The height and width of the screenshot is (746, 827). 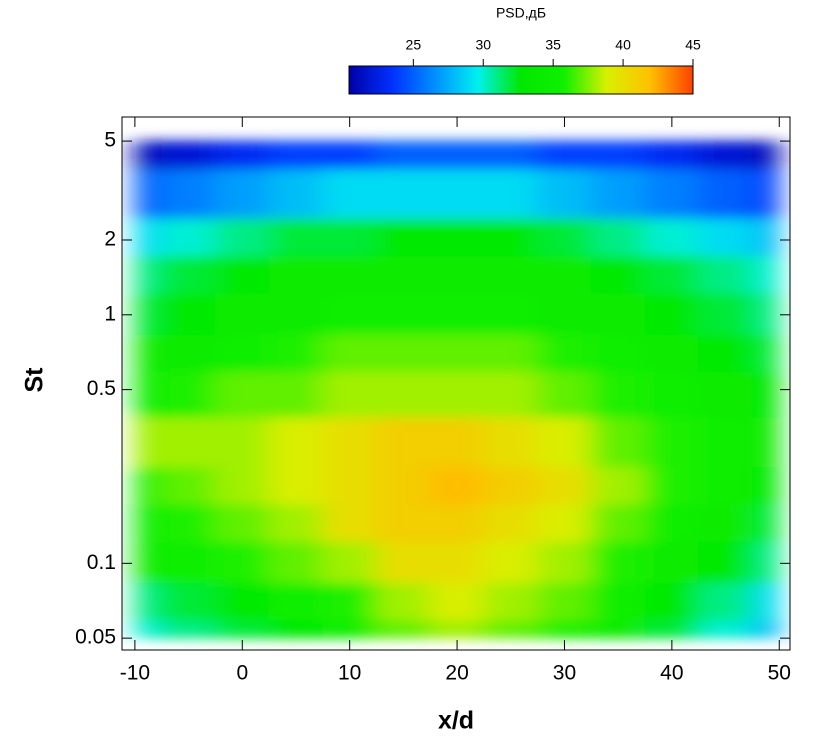 What do you see at coordinates (456, 673) in the screenshot?
I see `x-tick-label: 20` at bounding box center [456, 673].